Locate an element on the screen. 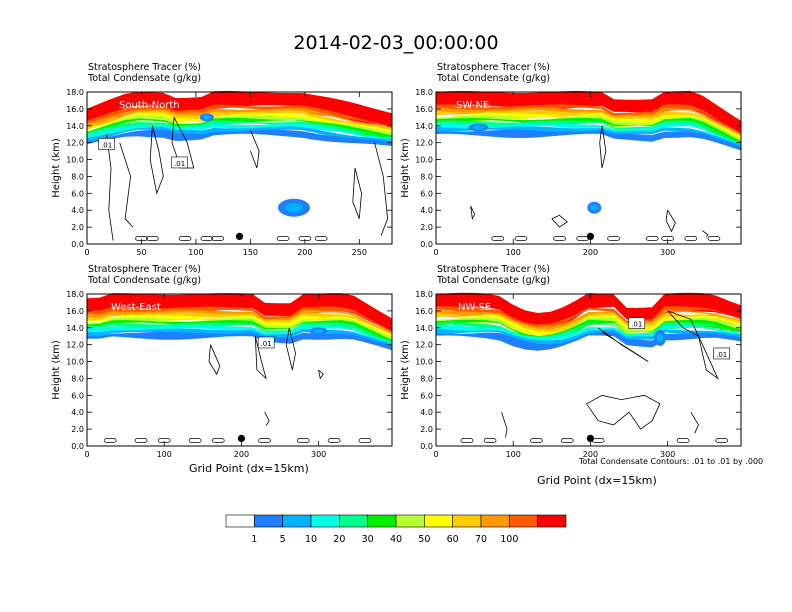 The image size is (792, 612). colorbar: 1 5 10 20 30 40 50 60 70 100 is located at coordinates (396, 529).